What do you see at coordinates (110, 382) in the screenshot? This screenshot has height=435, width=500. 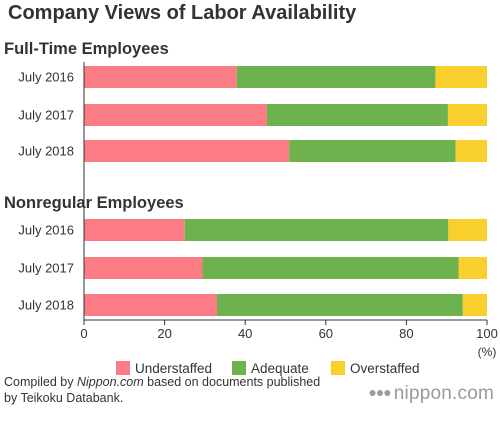 I see `source-name: Nippon.com` at bounding box center [110, 382].